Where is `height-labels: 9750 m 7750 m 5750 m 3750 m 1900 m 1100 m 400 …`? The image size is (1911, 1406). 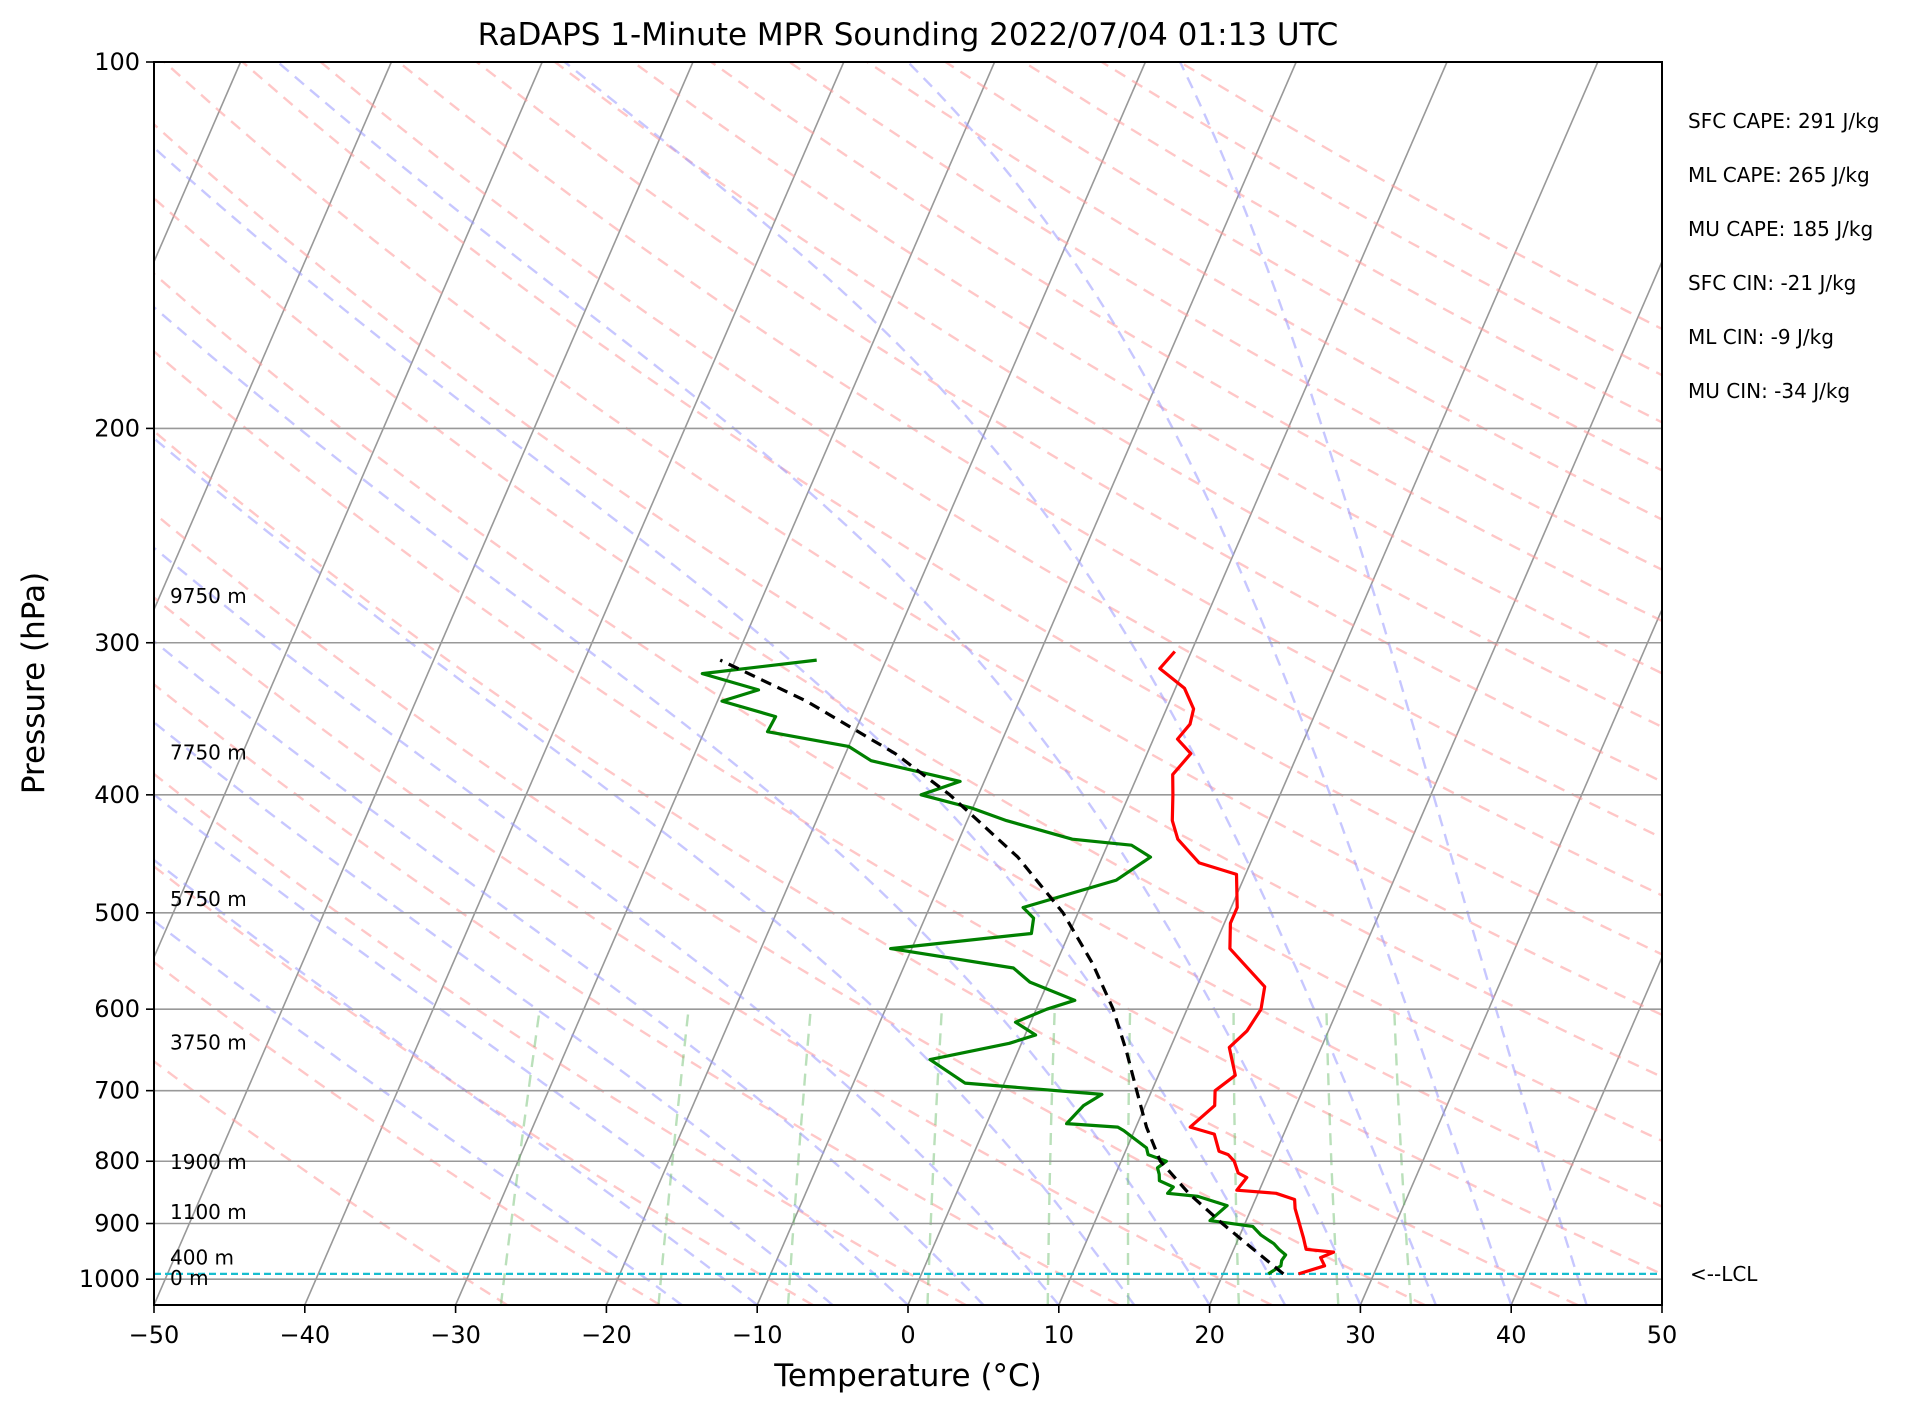 height-labels: 9750 m 7750 m 5750 m 3750 m 1900 m 1100 m 400 … is located at coordinates (208, 937).